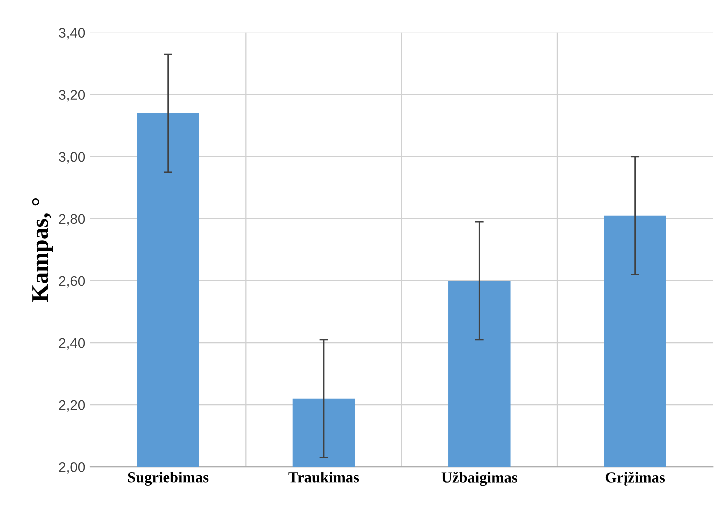 This screenshot has height=505, width=724. What do you see at coordinates (72, 406) in the screenshot?
I see `y-tick-label: 2,20` at bounding box center [72, 406].